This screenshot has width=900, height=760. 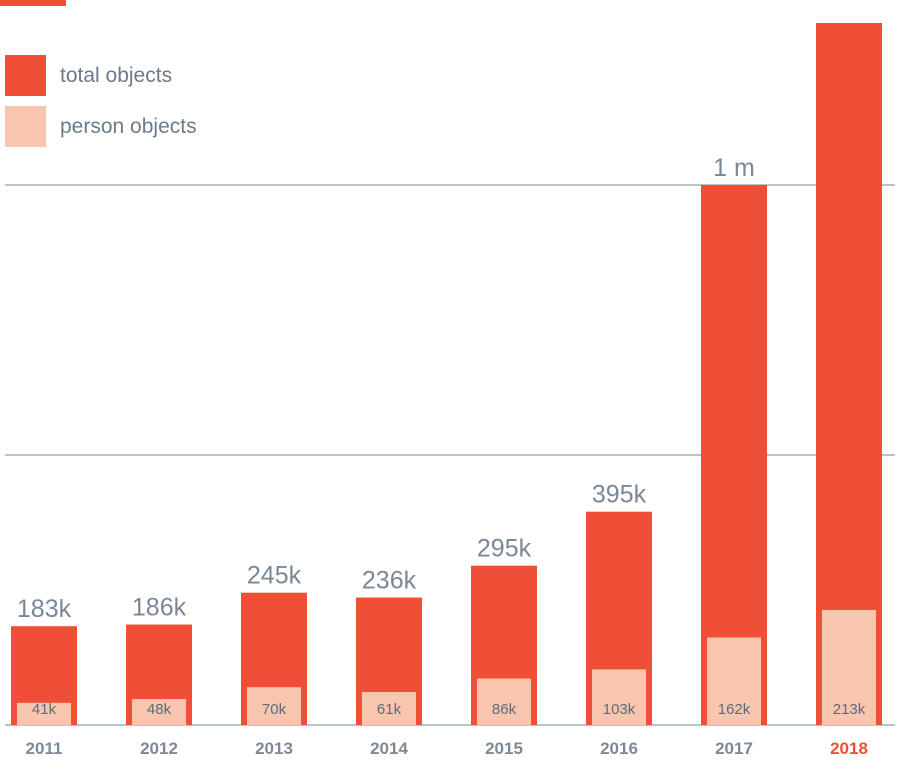 What do you see at coordinates (274, 748) in the screenshot?
I see `year-label-2013: 2013` at bounding box center [274, 748].